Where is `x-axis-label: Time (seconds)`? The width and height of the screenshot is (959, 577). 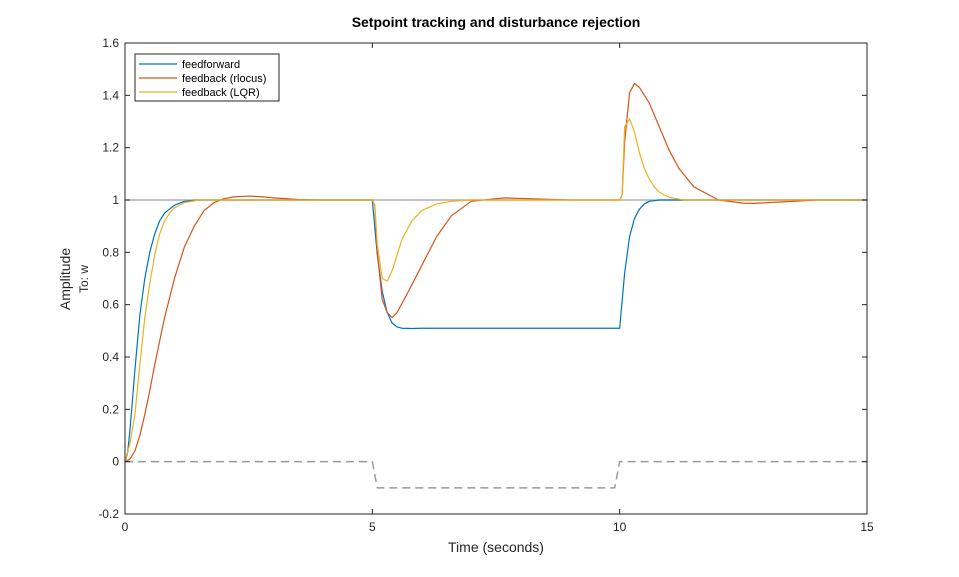 x-axis-label: Time (seconds) is located at coordinates (496, 547).